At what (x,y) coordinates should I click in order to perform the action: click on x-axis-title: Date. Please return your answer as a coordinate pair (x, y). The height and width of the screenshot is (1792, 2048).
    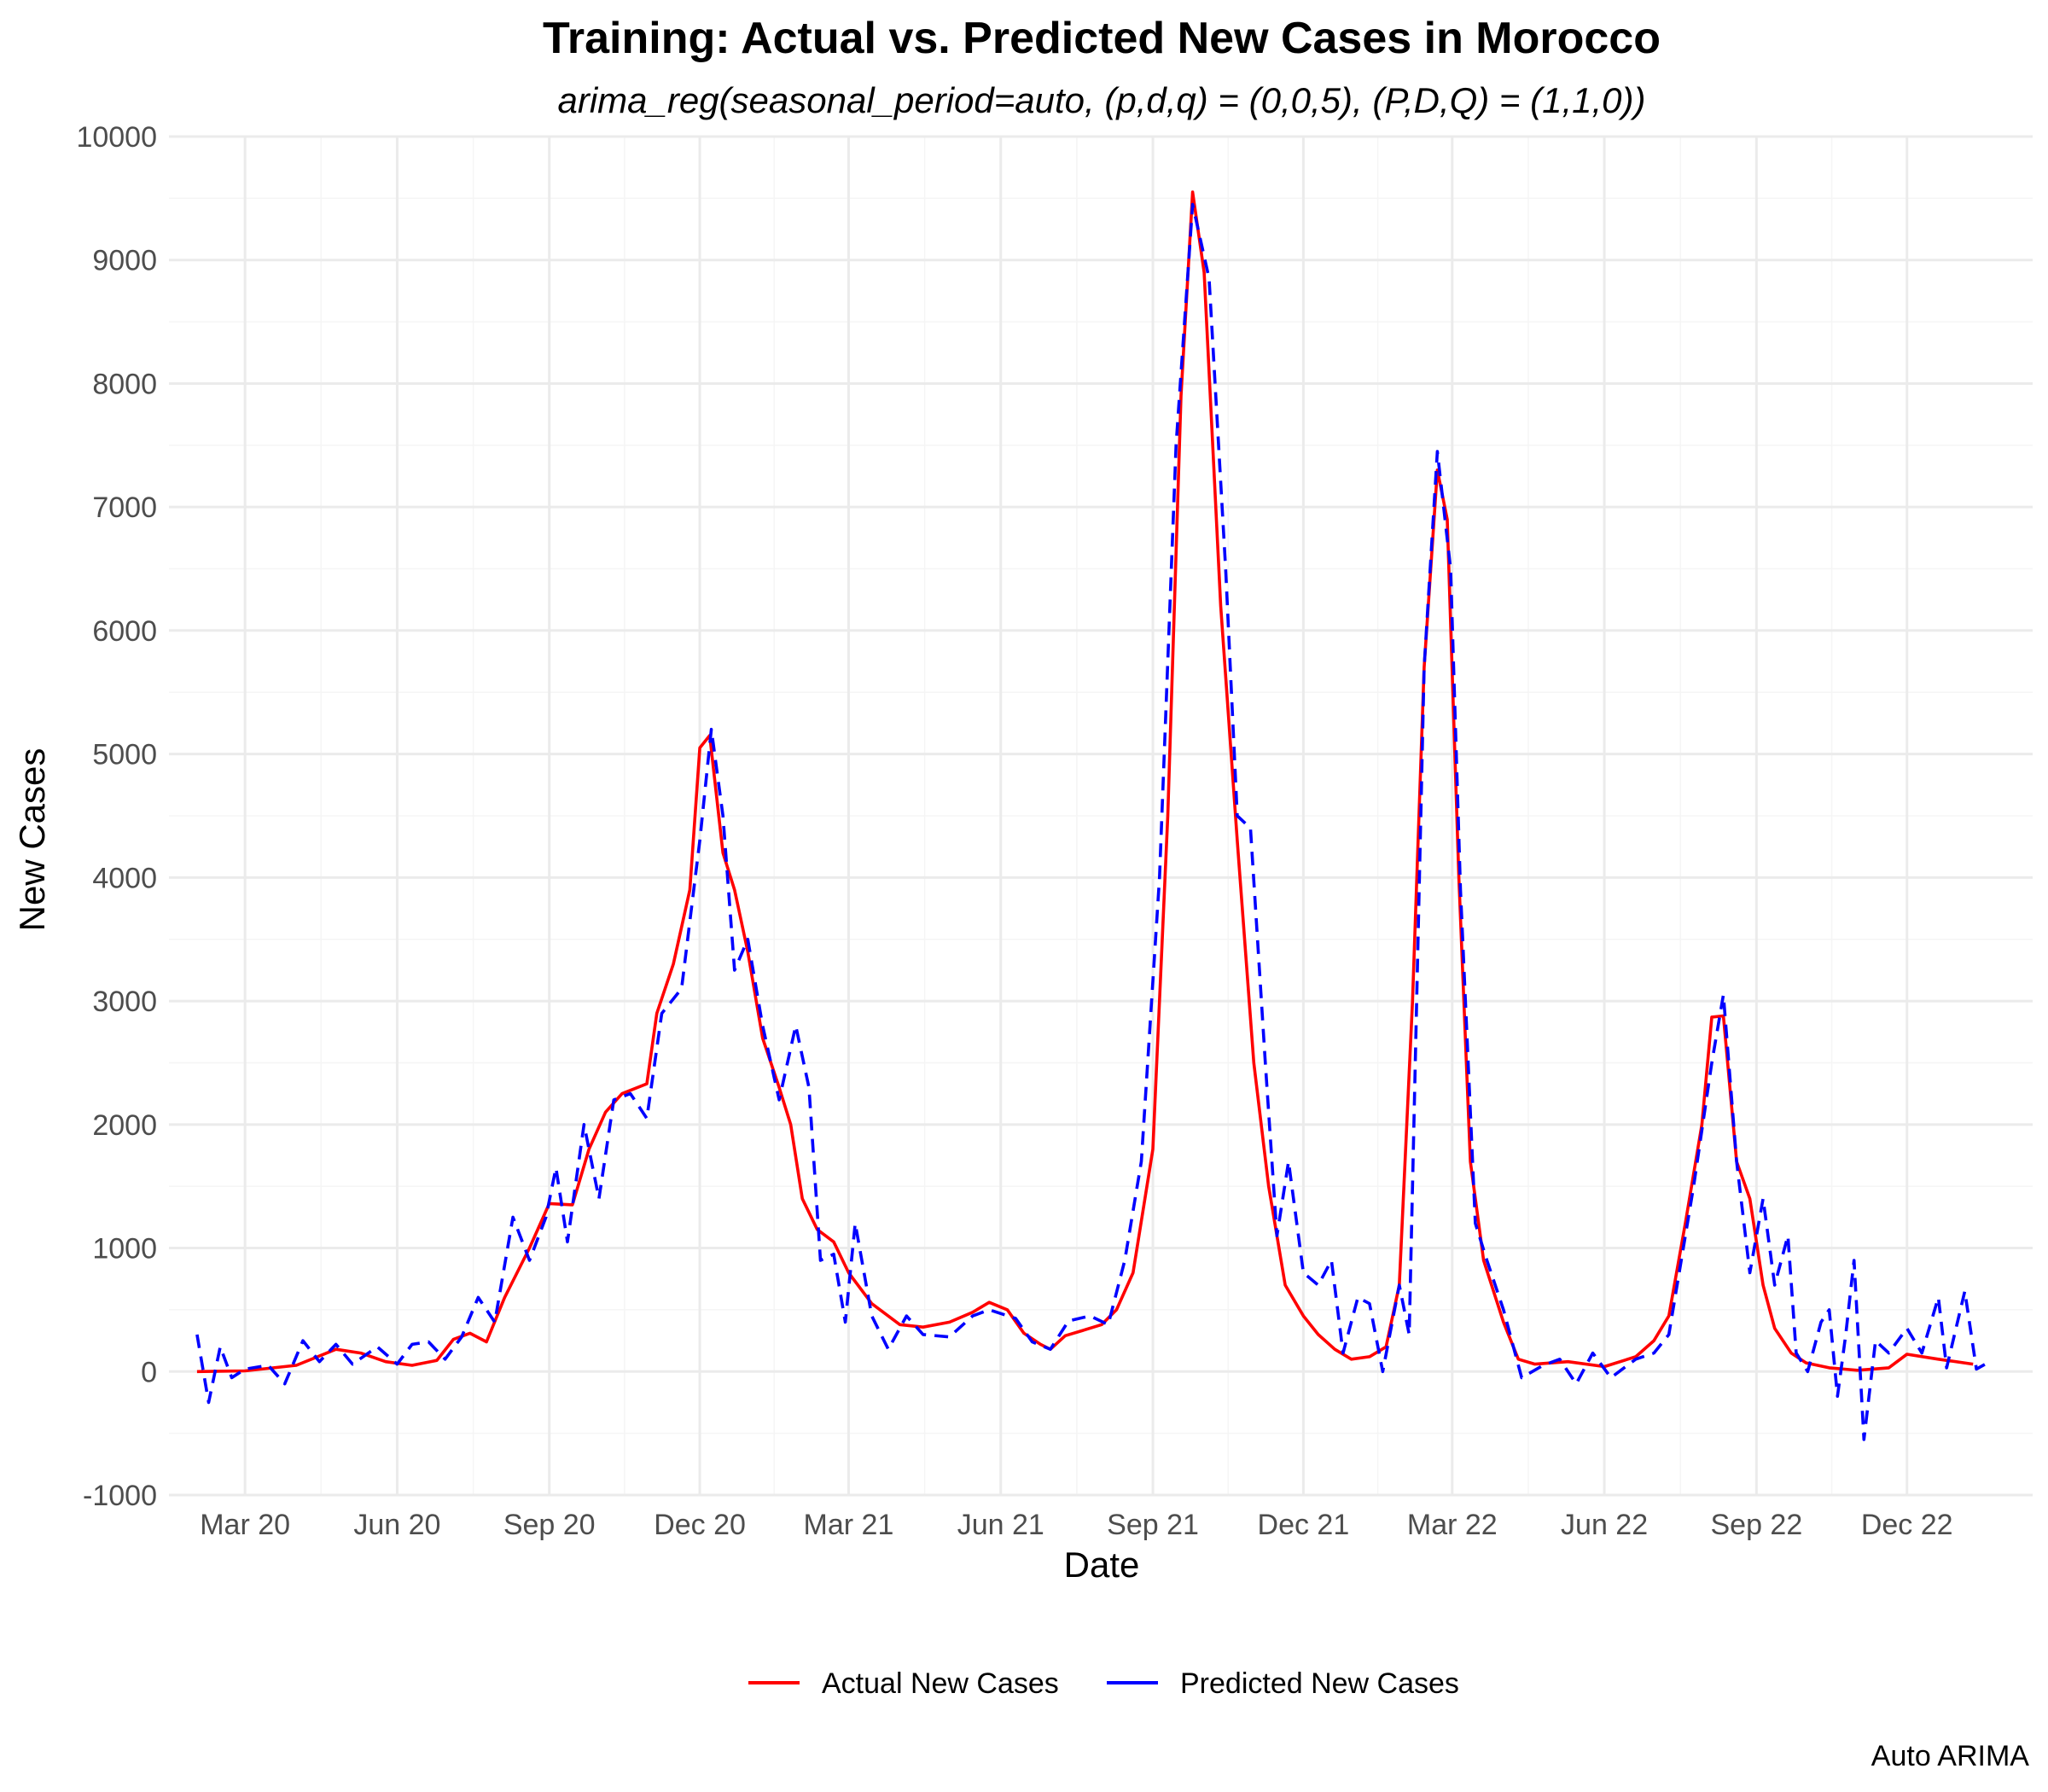
    Looking at the image, I should click on (1102, 1565).